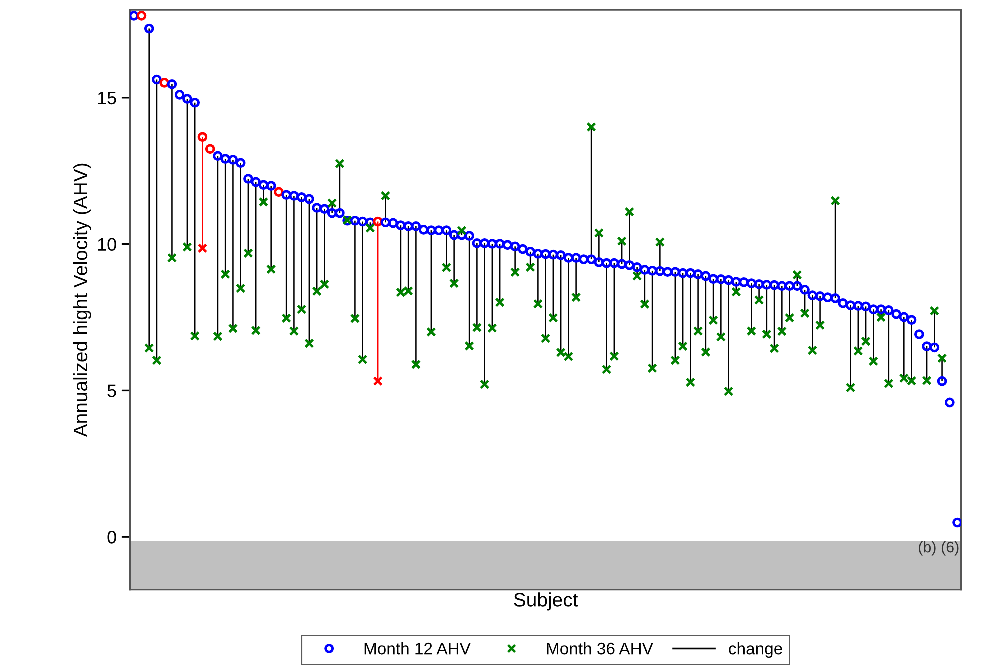 The width and height of the screenshot is (987, 671). What do you see at coordinates (107, 98) in the screenshot?
I see `y-tick-label: 15` at bounding box center [107, 98].